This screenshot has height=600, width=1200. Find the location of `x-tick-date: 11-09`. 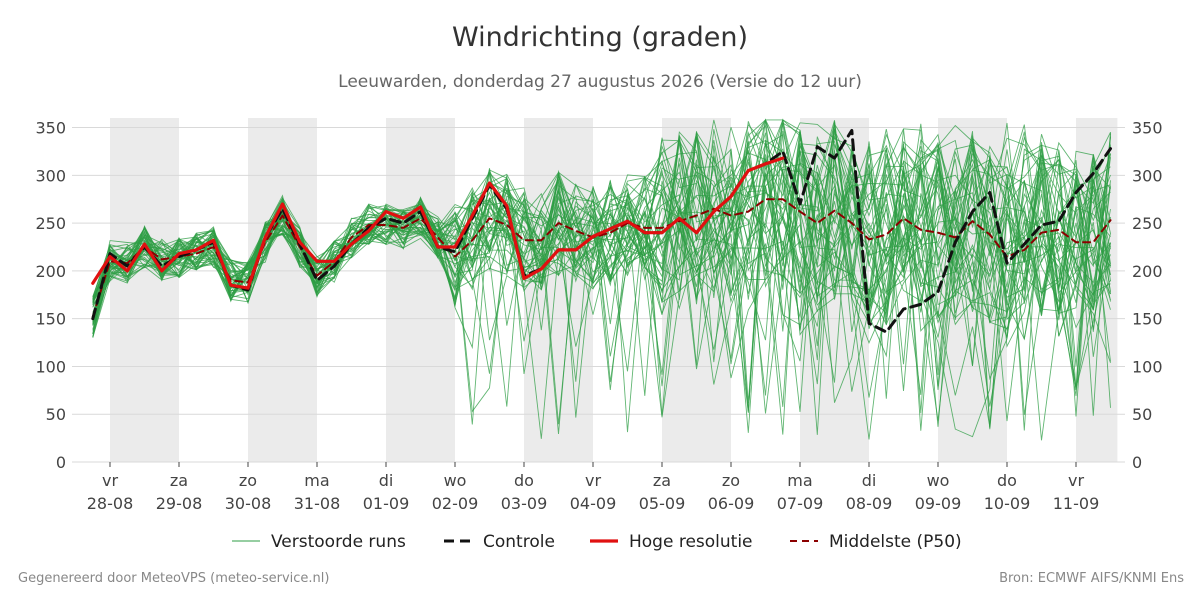

x-tick-date: 11-09 is located at coordinates (1076, 503).